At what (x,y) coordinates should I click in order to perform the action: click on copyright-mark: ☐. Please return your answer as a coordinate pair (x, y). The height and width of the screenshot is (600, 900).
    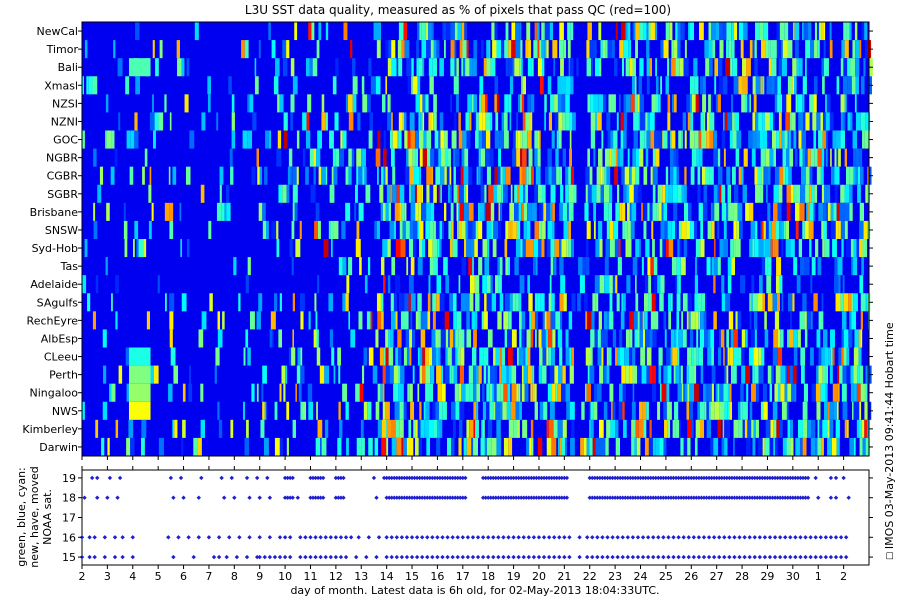
    Looking at the image, I should click on (891, 554).